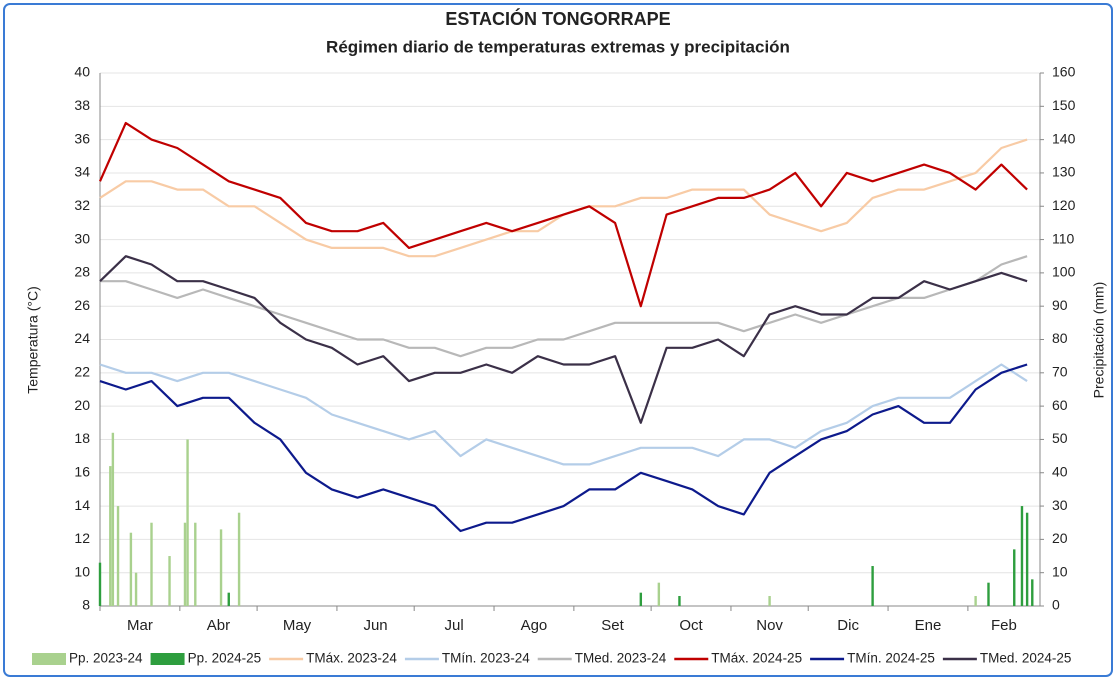  What do you see at coordinates (82, 505) in the screenshot?
I see `y-tick-label: 14` at bounding box center [82, 505].